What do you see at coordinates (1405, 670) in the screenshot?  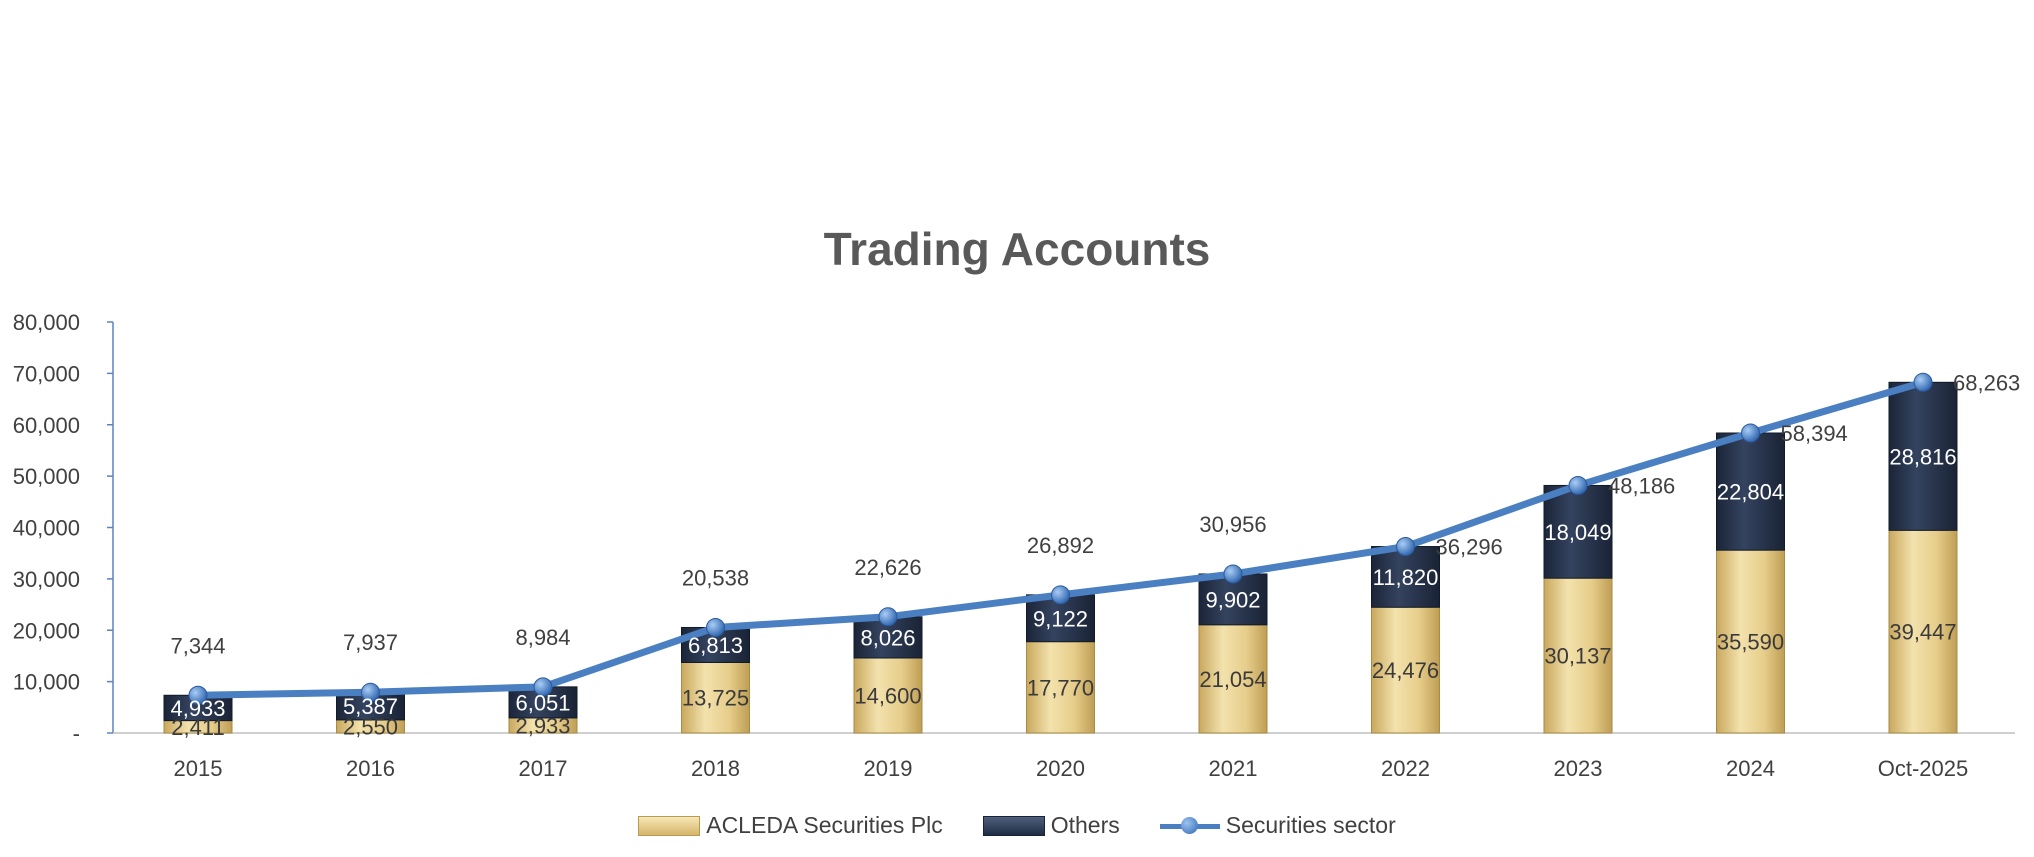 I see `data-label-acleda: 24,476` at bounding box center [1405, 670].